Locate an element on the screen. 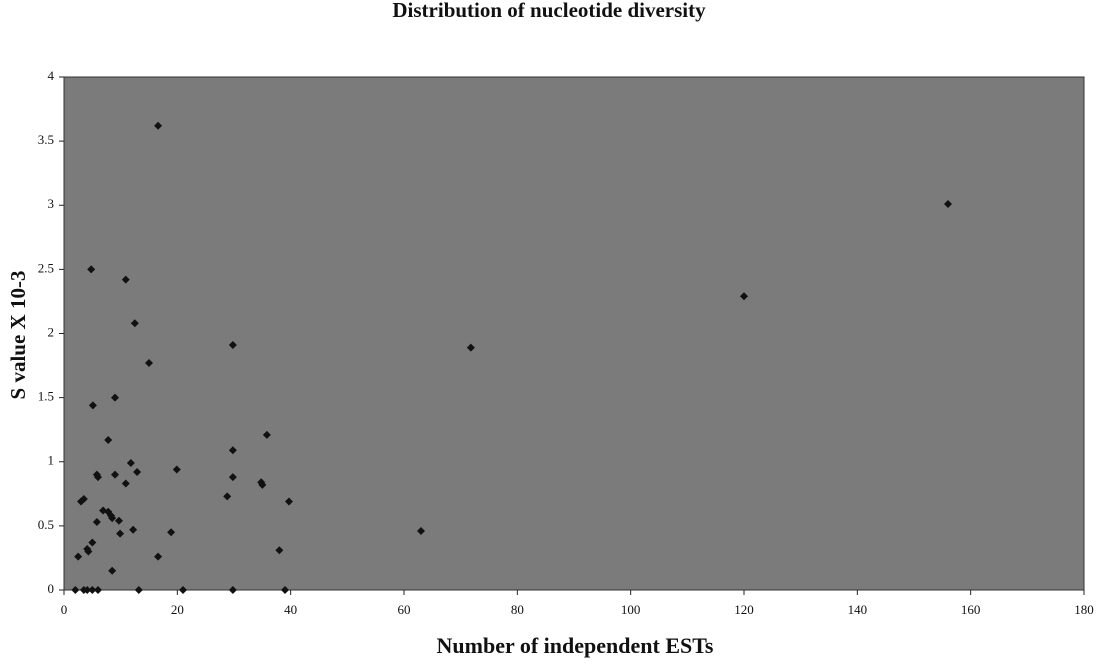 The width and height of the screenshot is (1098, 663). x-tick-label: 180 is located at coordinates (1084, 609).